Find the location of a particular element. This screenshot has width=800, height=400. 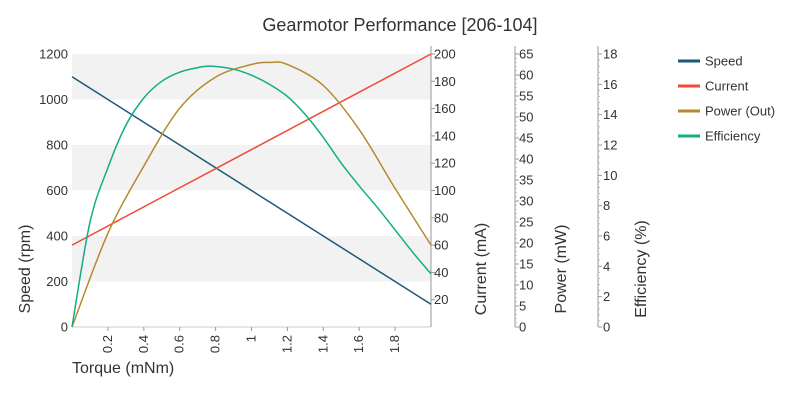

y-tick-label: 2 is located at coordinates (606, 296).